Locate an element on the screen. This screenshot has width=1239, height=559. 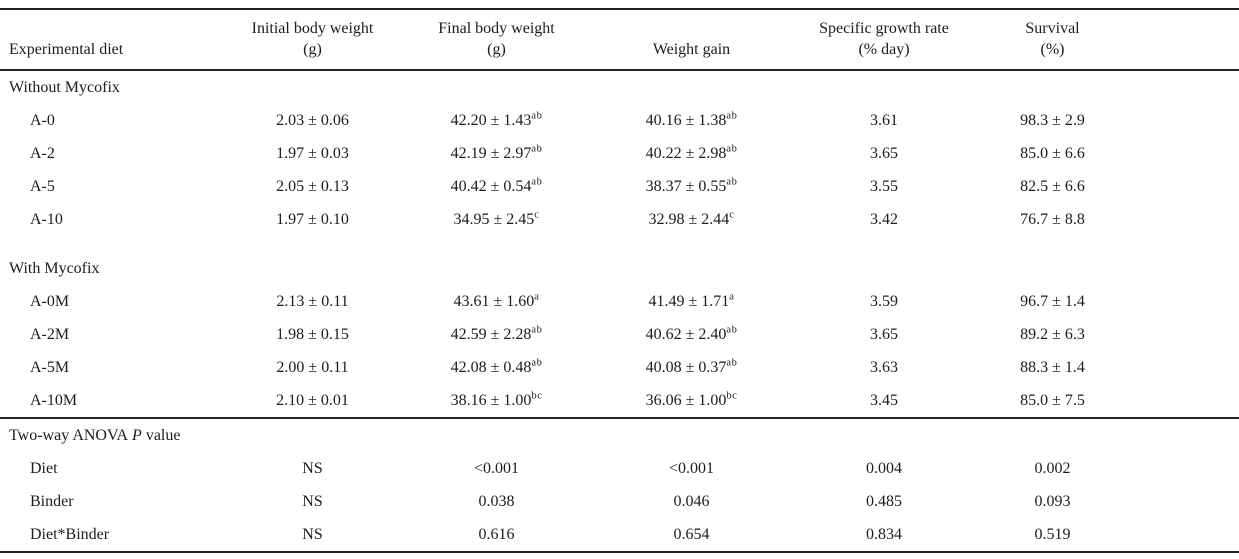
cell-weight-gain: 40.16 ± 1.38ab is located at coordinates (691, 119).